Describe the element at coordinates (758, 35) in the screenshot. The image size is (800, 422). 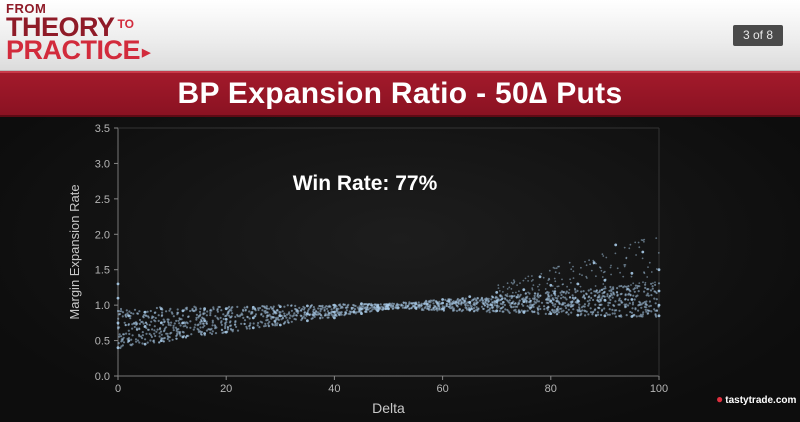
I see `page-indicator: 3 of 8` at that location.